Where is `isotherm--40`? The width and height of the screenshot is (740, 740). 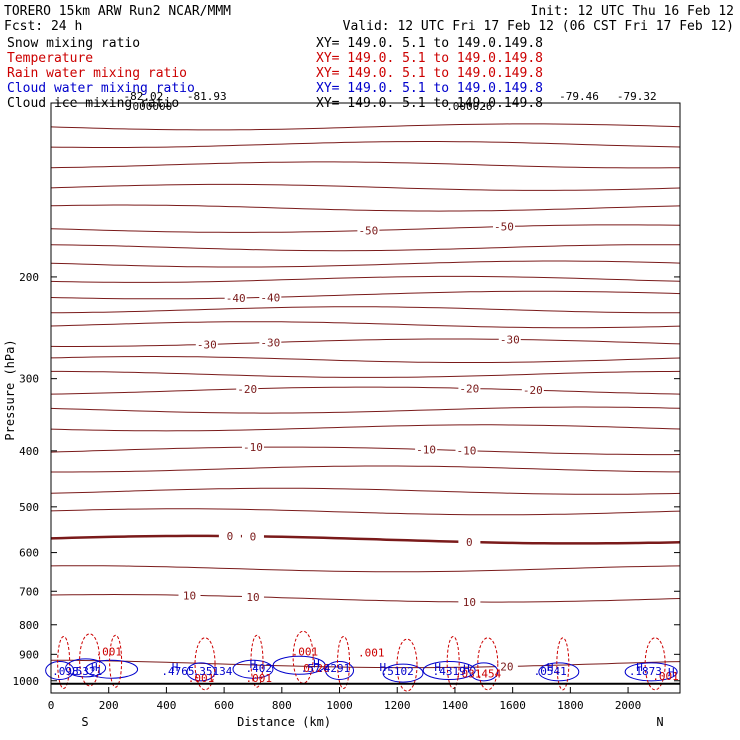 isotherm--40 is located at coordinates (365, 295).